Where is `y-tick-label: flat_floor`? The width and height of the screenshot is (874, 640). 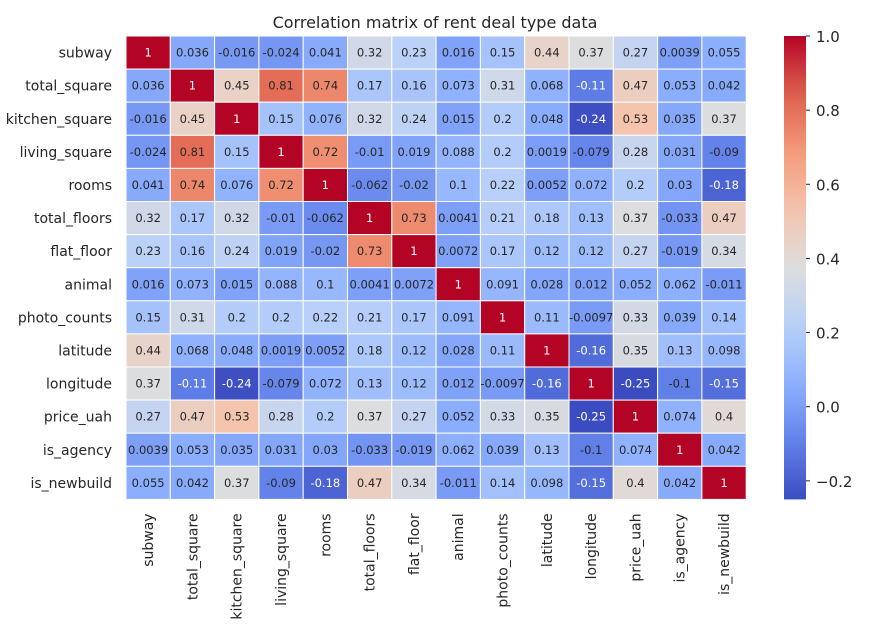
y-tick-label: flat_floor is located at coordinates (81, 252).